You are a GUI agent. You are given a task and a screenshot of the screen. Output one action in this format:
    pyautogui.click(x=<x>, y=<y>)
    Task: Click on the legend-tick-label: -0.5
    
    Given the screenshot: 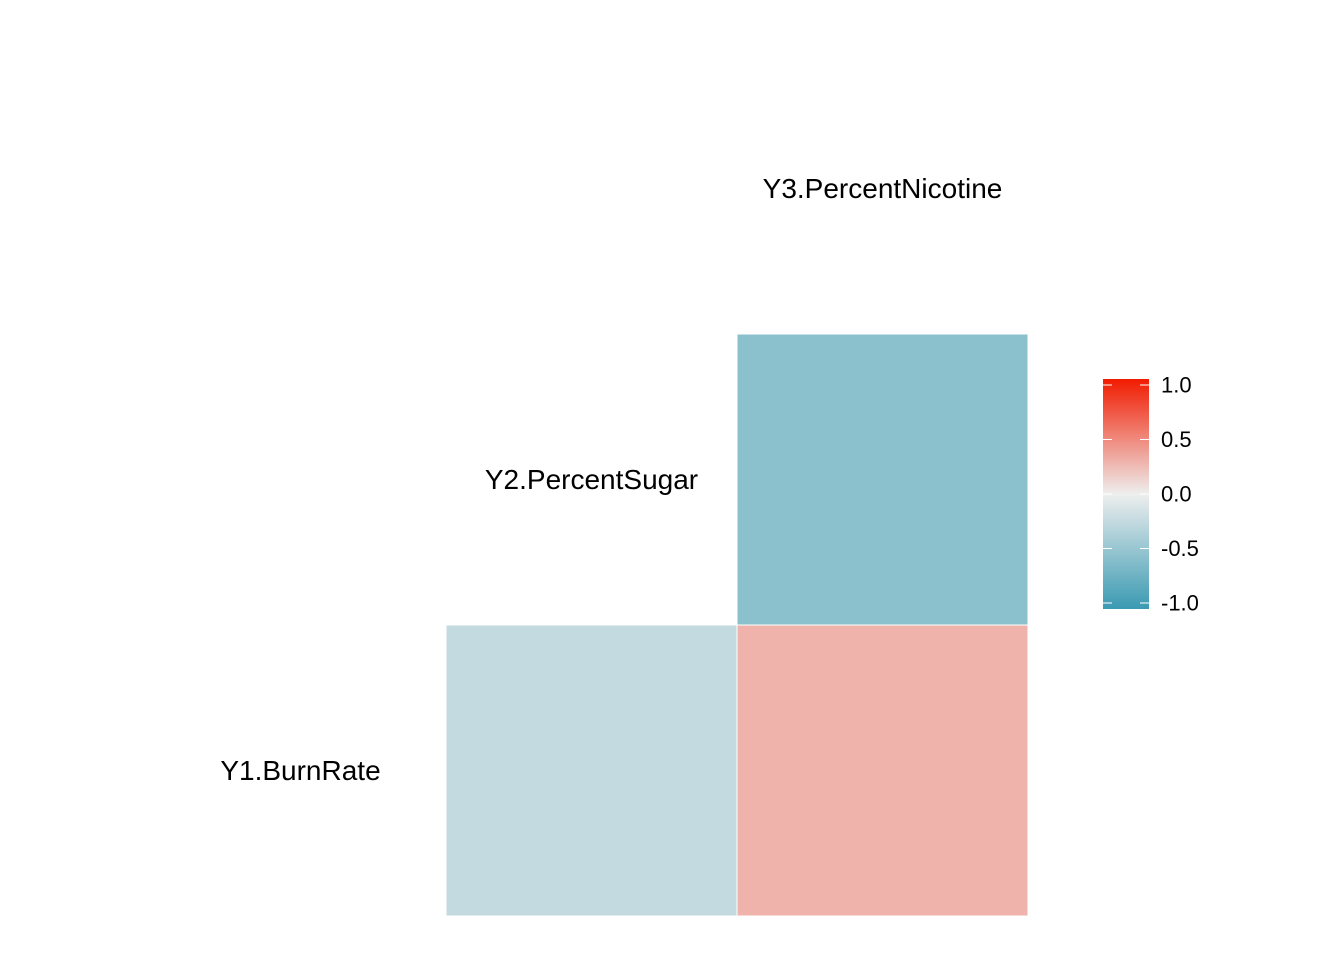 What is the action you would take?
    pyautogui.click(x=1180, y=548)
    